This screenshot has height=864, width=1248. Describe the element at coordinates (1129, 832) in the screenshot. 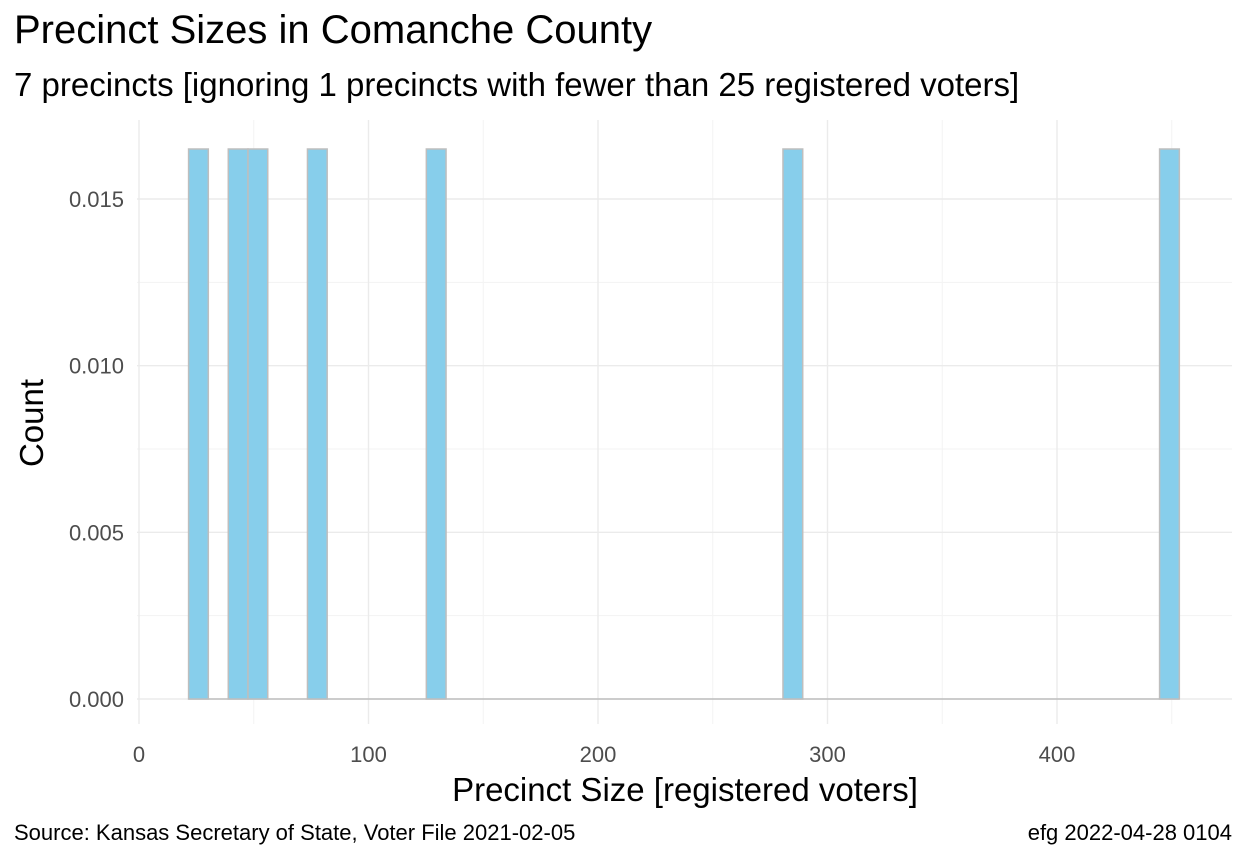

I see `credit-caption: efg 2022-04-28 0104` at that location.